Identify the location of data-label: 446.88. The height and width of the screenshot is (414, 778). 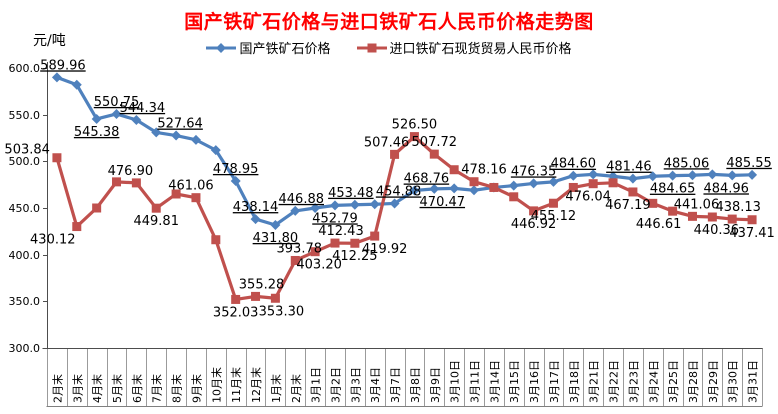
(302, 199).